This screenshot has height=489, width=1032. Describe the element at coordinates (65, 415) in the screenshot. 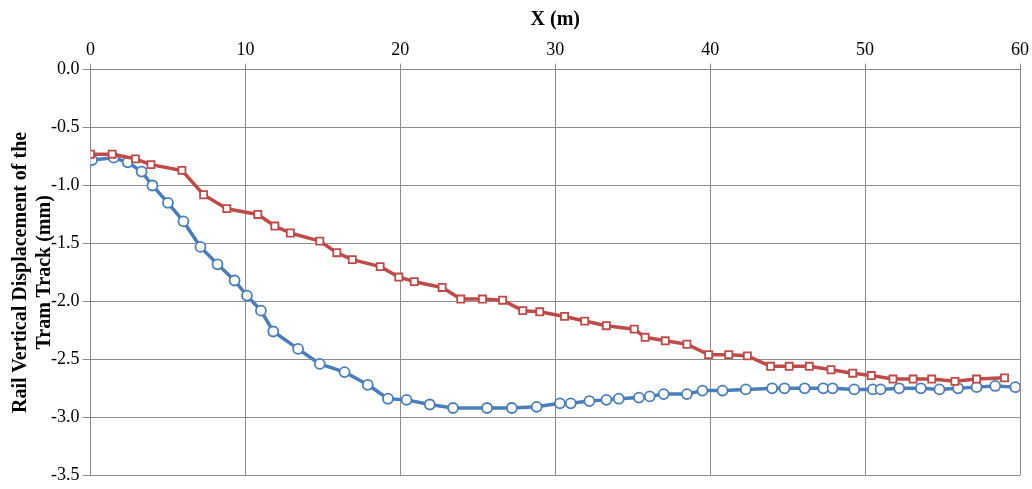

I see `y-tick-label: -3.0` at that location.